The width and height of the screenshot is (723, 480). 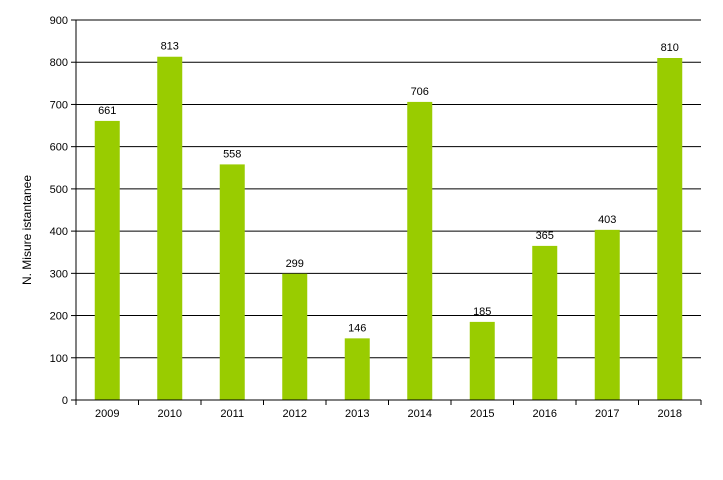 What do you see at coordinates (107, 260) in the screenshot?
I see `bar-2009` at bounding box center [107, 260].